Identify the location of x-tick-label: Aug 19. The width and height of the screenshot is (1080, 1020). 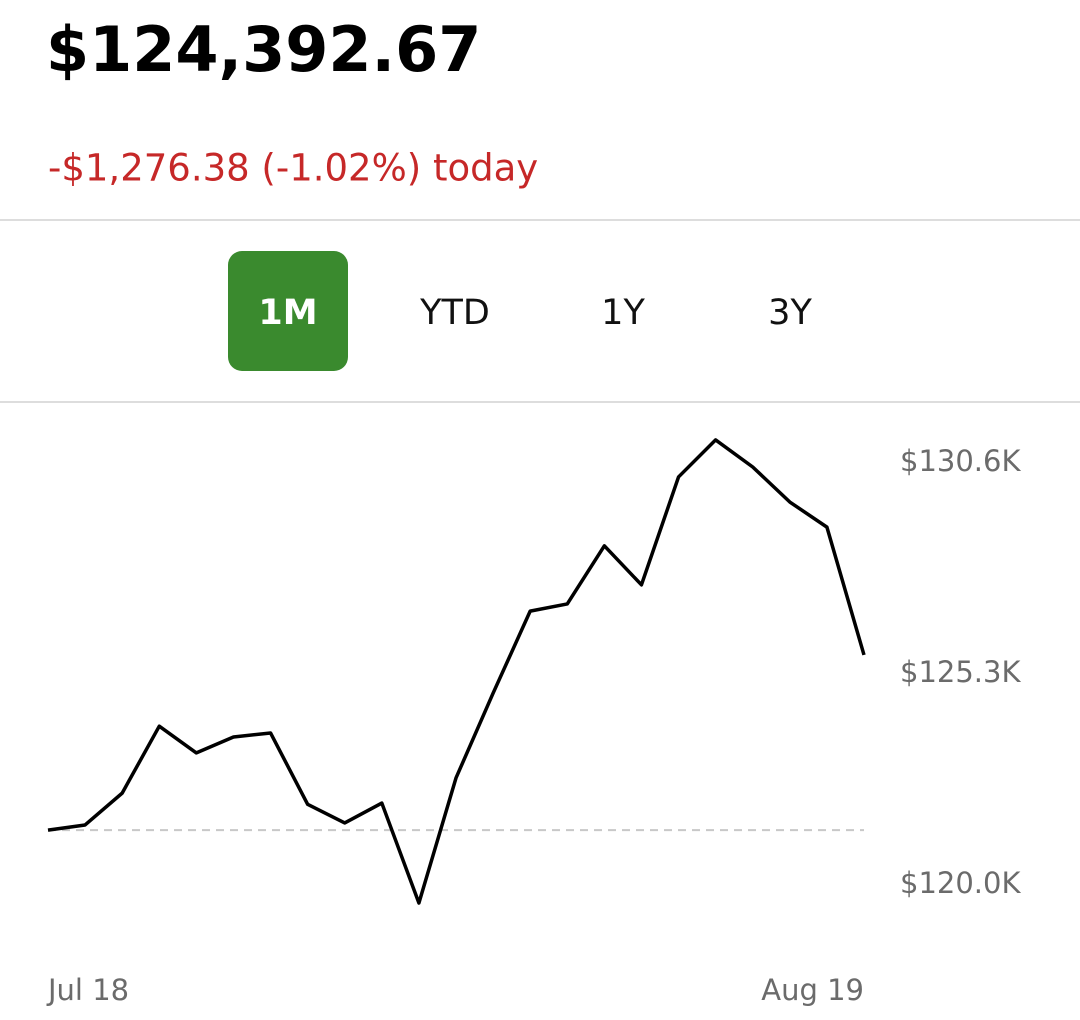
(812, 990).